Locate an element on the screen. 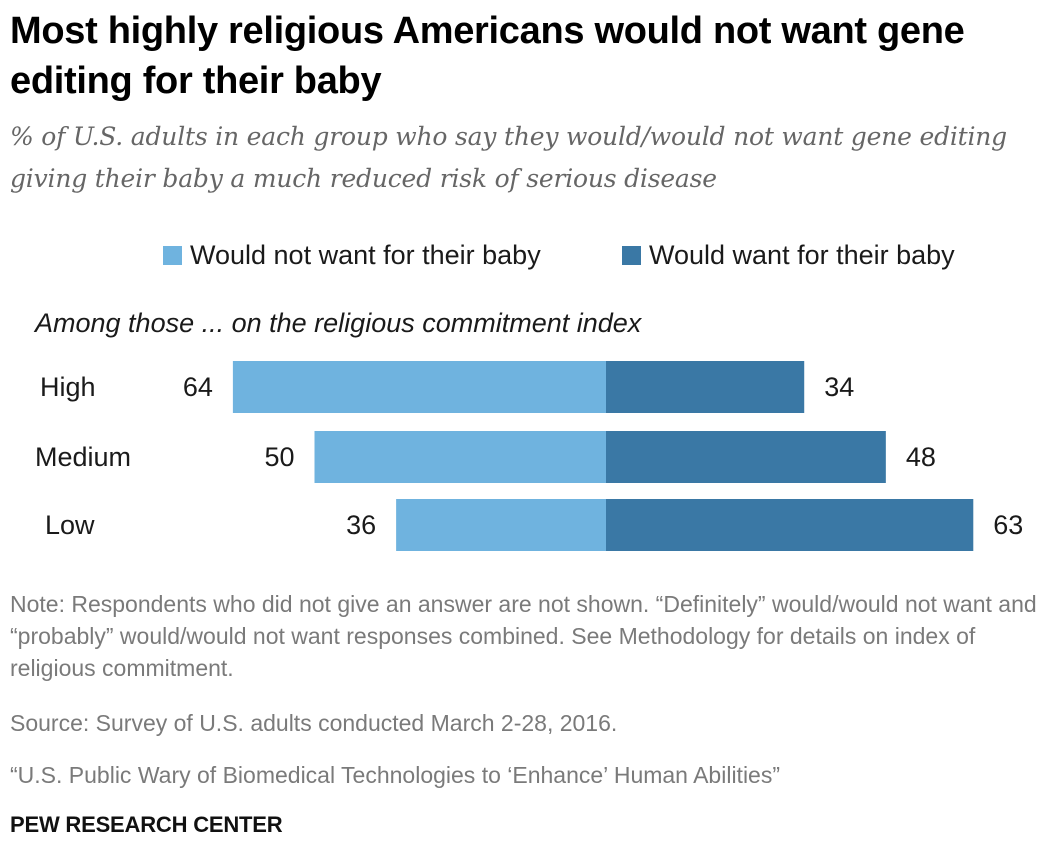  legend-label-would: Would want for their baby is located at coordinates (802, 254).